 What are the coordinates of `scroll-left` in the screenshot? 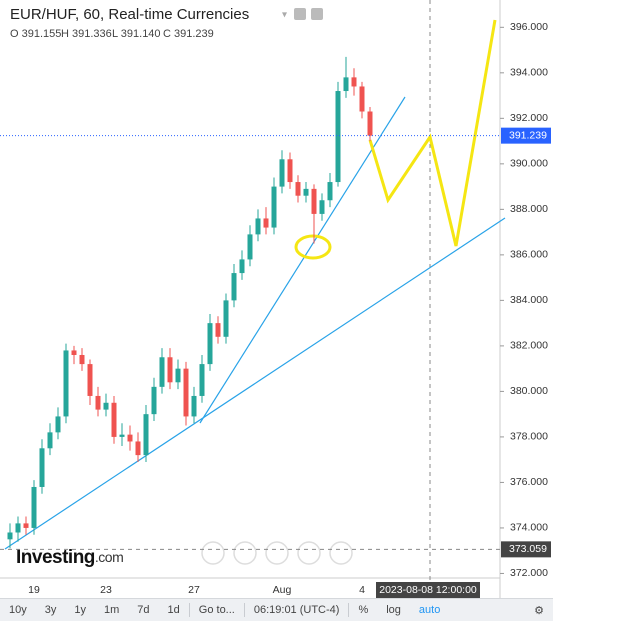 It's located at (213, 553).